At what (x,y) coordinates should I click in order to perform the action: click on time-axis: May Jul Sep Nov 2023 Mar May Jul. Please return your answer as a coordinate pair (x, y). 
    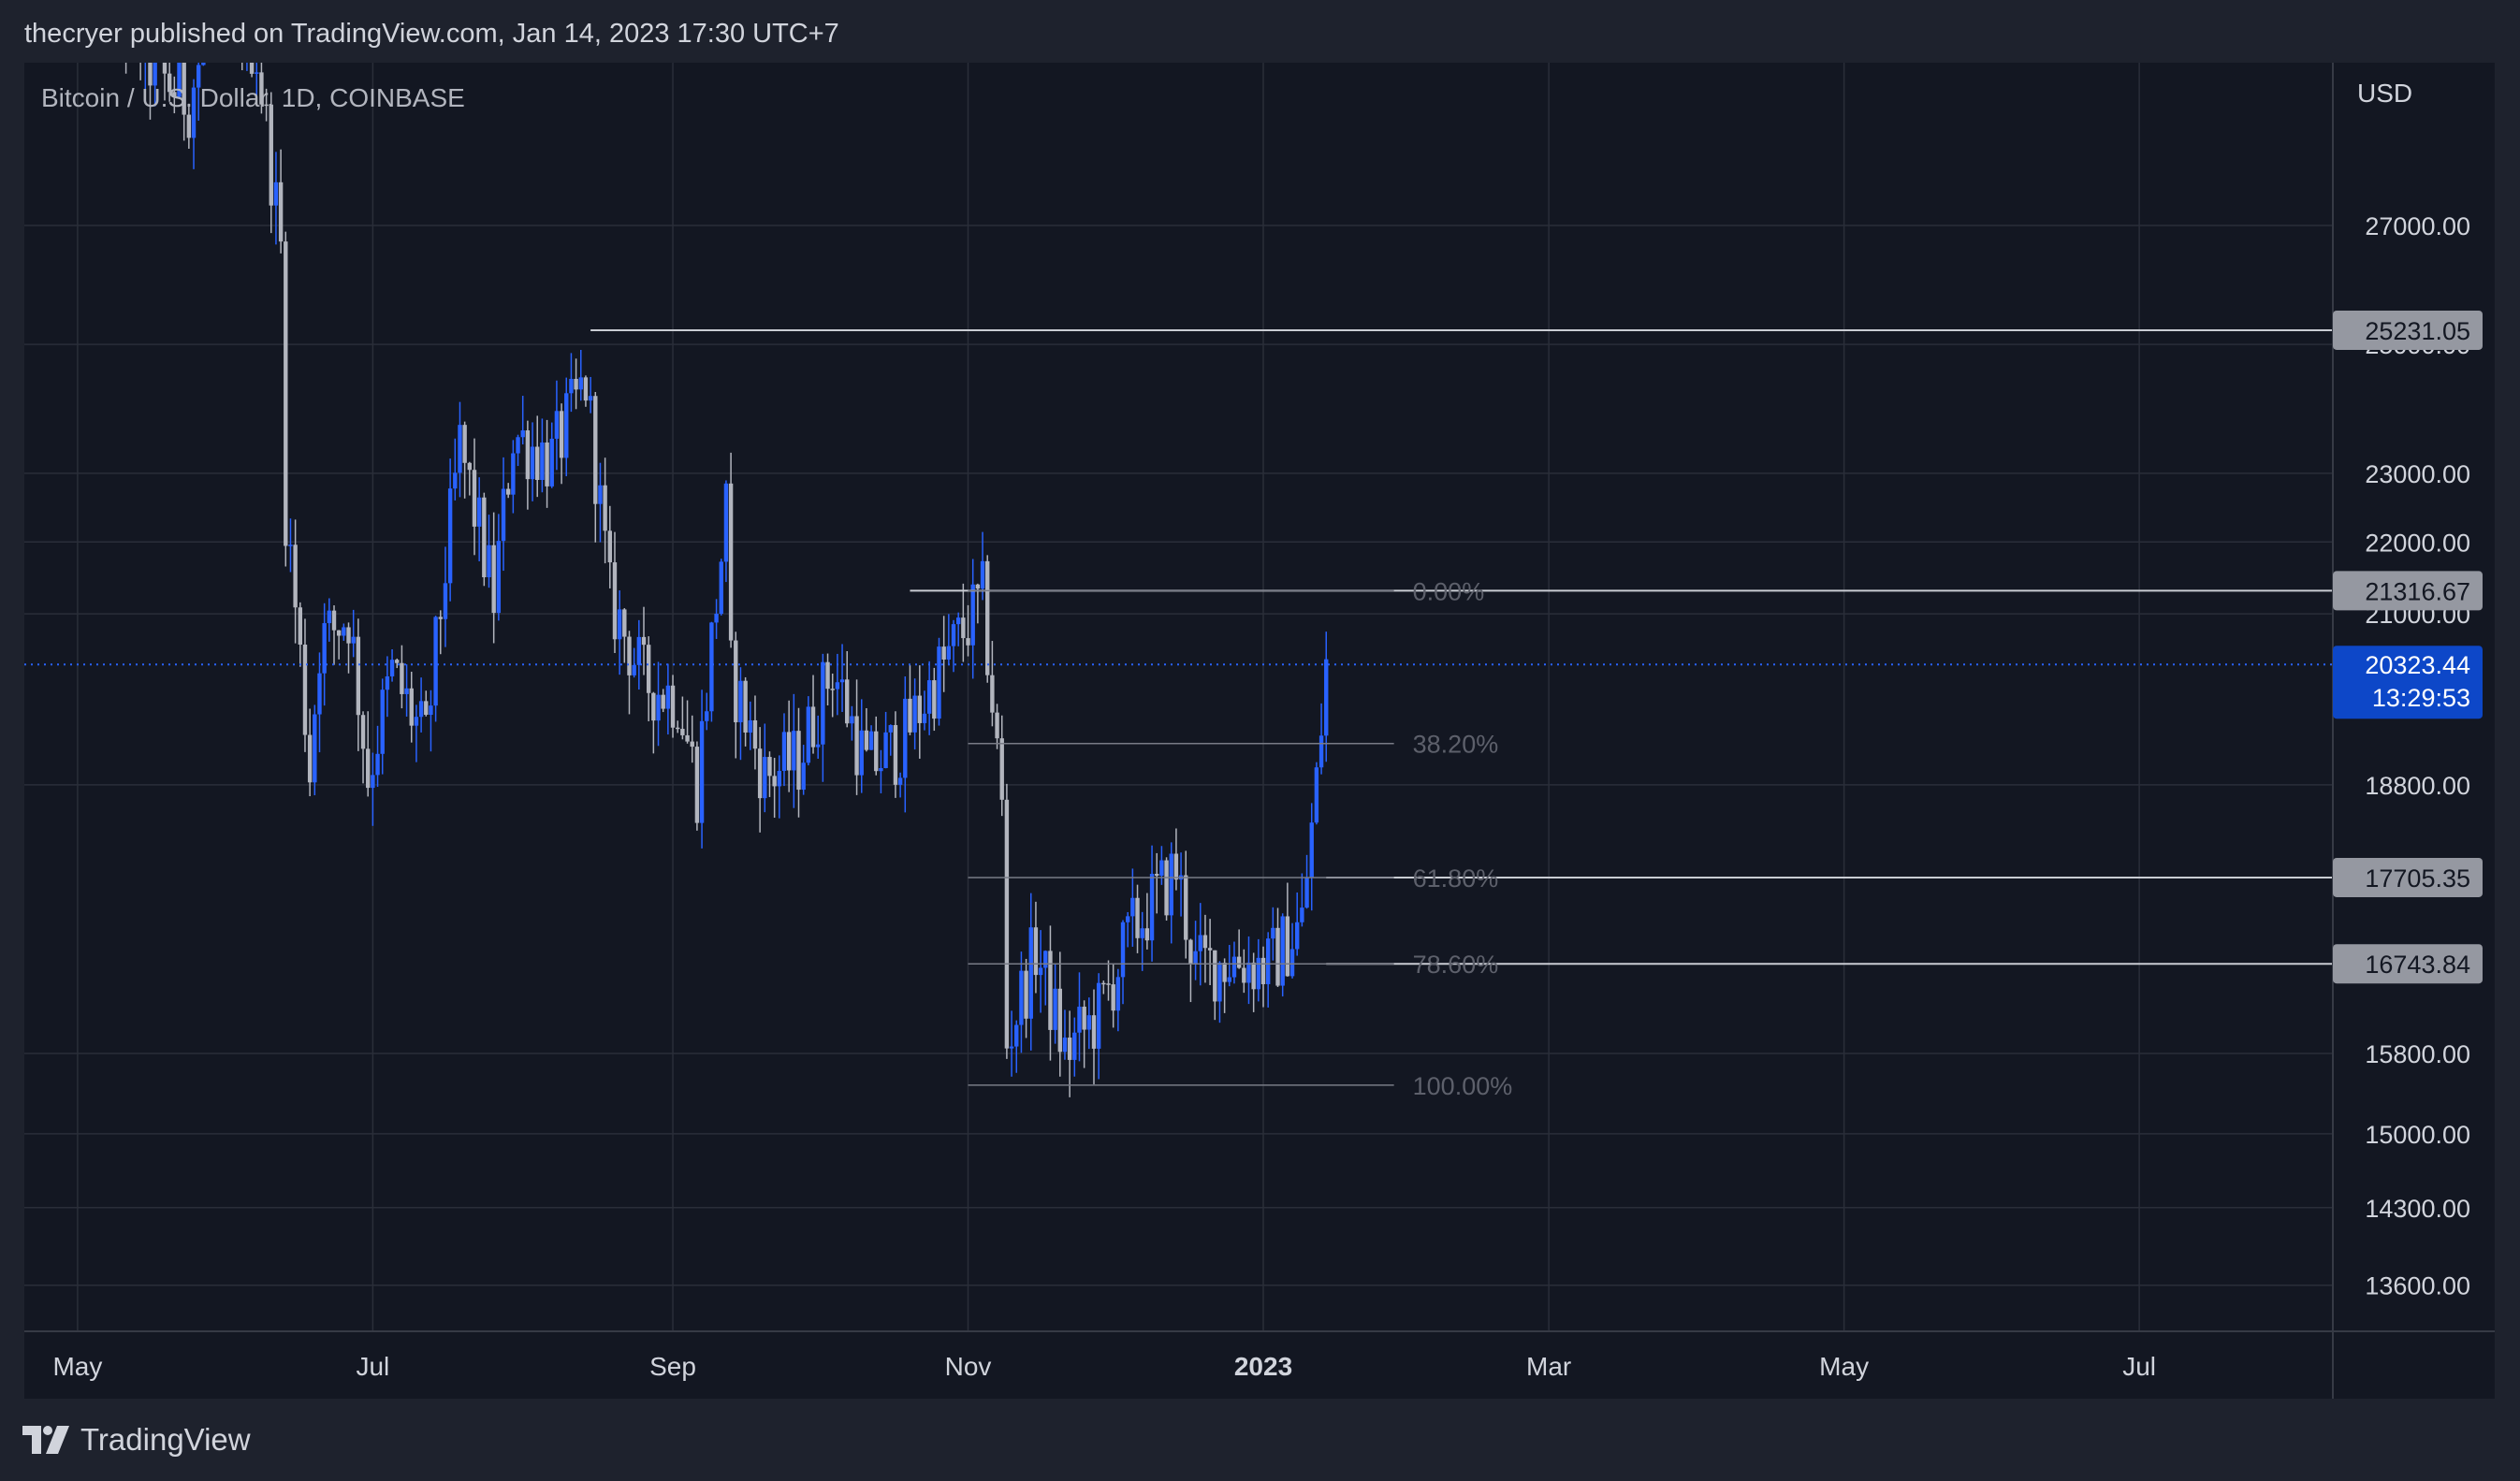
    Looking at the image, I should click on (1104, 1366).